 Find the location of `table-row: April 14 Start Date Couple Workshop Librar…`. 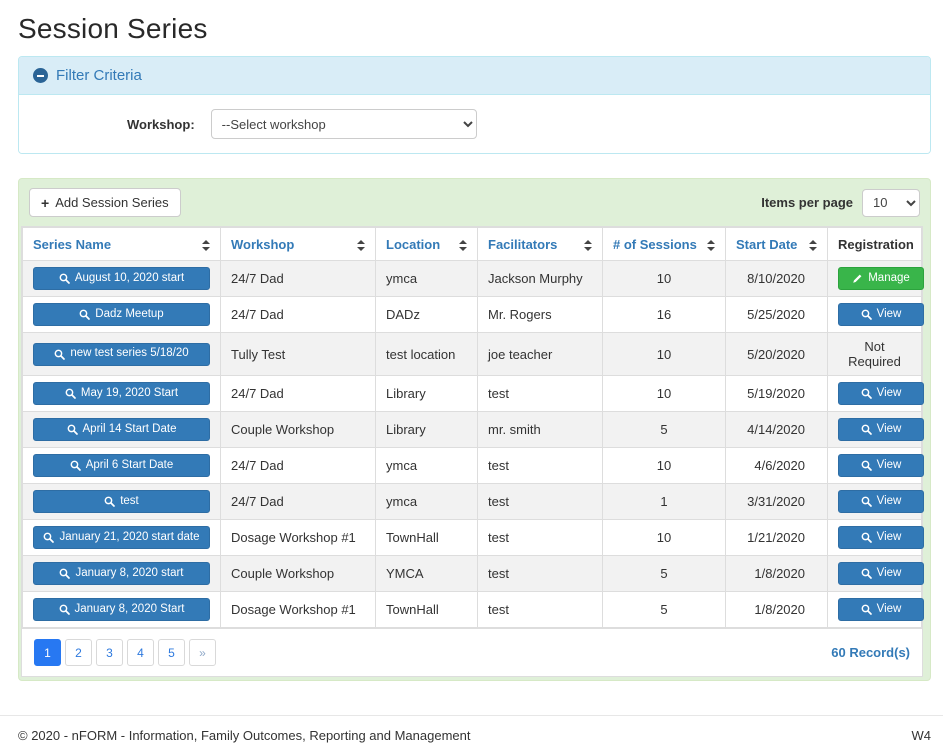

table-row: April 14 Start Date Couple Workshop Librar… is located at coordinates (473, 429).